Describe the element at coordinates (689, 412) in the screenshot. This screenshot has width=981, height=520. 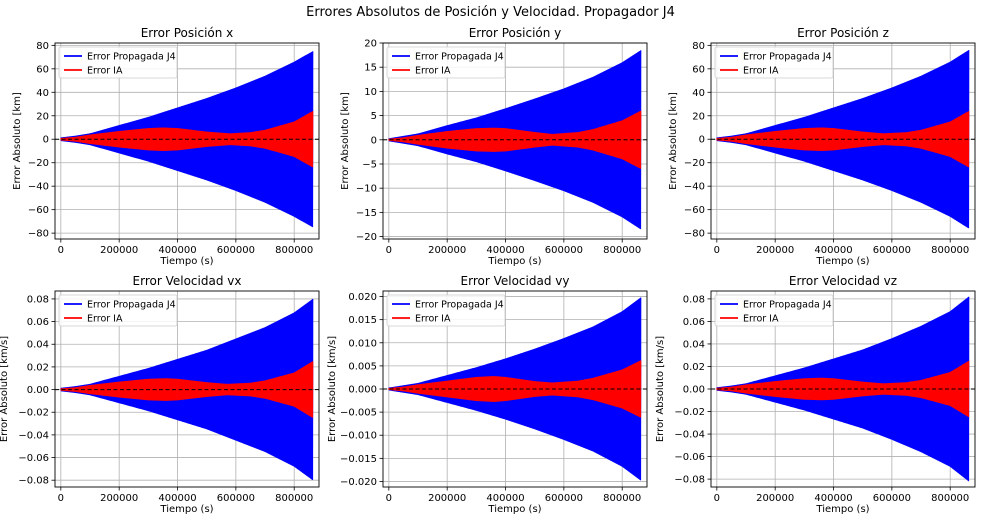
I see `y-tick-label: −0.02` at that location.